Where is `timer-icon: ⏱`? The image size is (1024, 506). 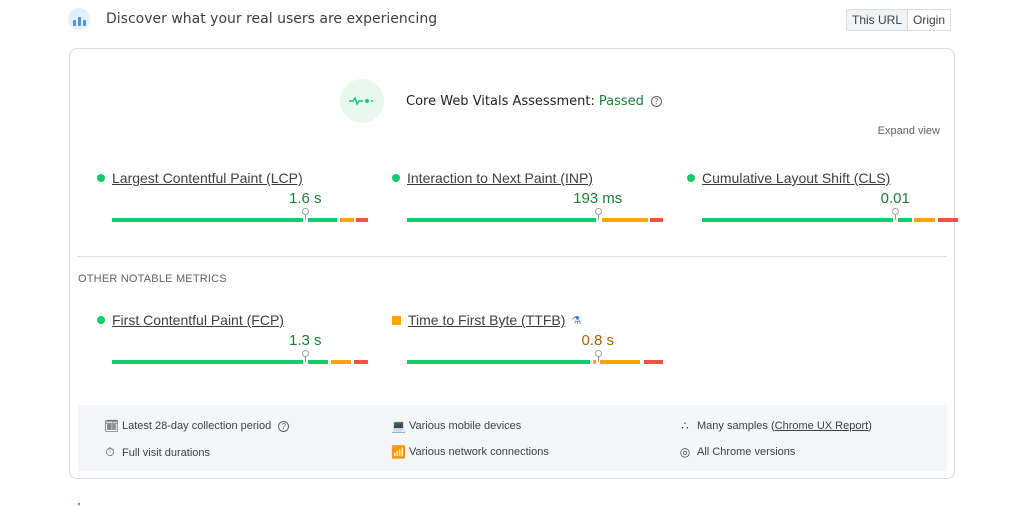
timer-icon: ⏱ is located at coordinates (110, 452).